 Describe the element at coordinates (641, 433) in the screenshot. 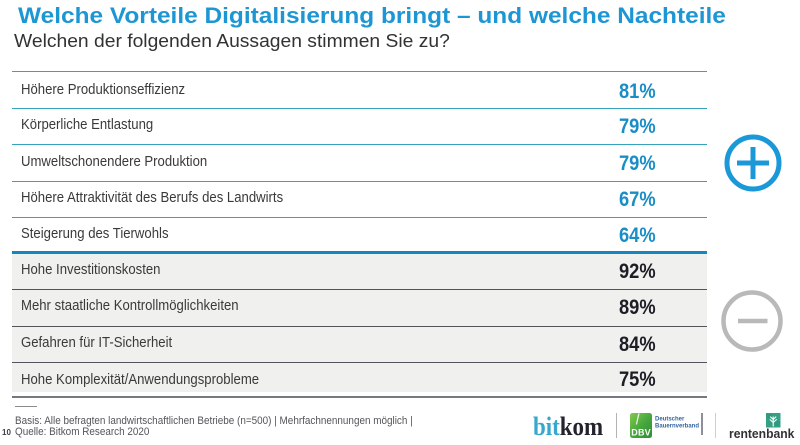

I see `svg-text: DBV` at that location.